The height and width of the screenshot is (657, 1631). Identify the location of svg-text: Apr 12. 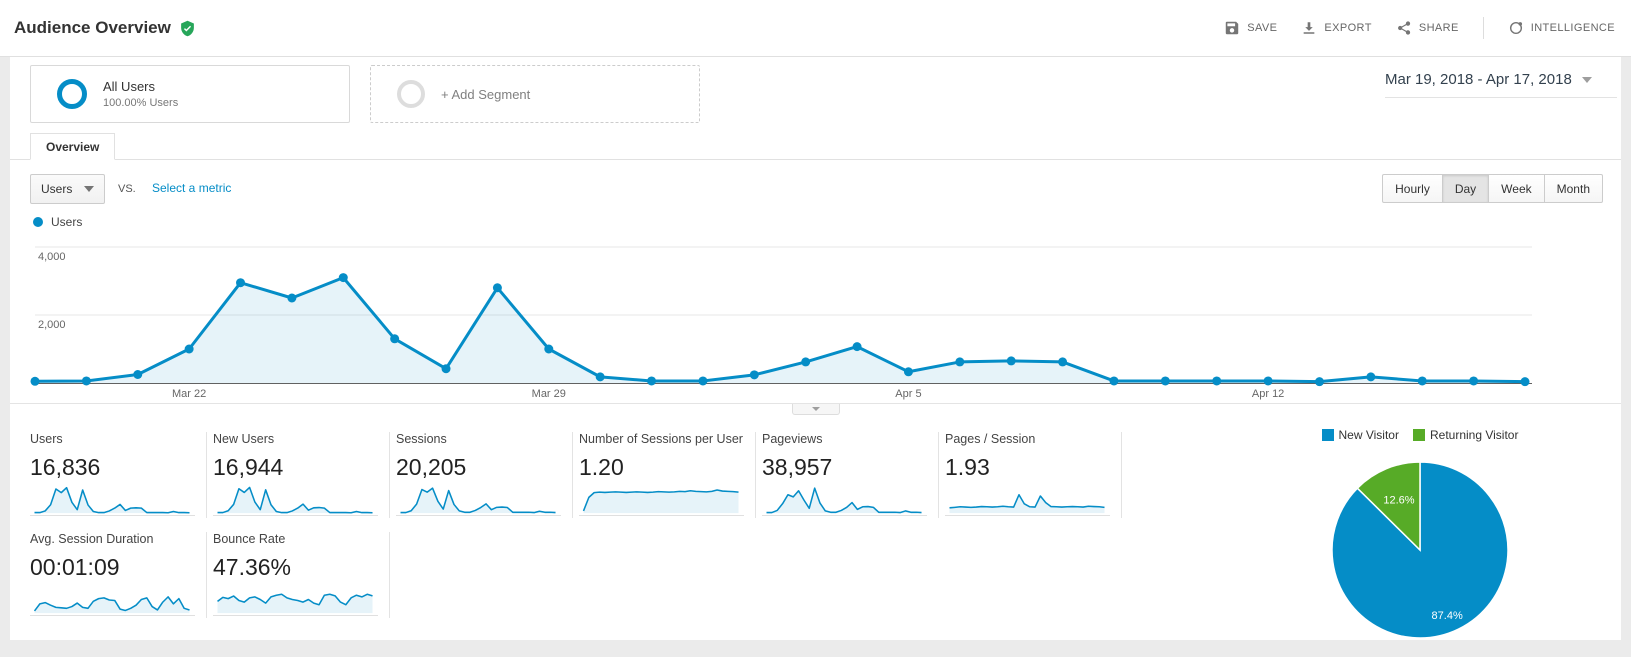
(1268, 394).